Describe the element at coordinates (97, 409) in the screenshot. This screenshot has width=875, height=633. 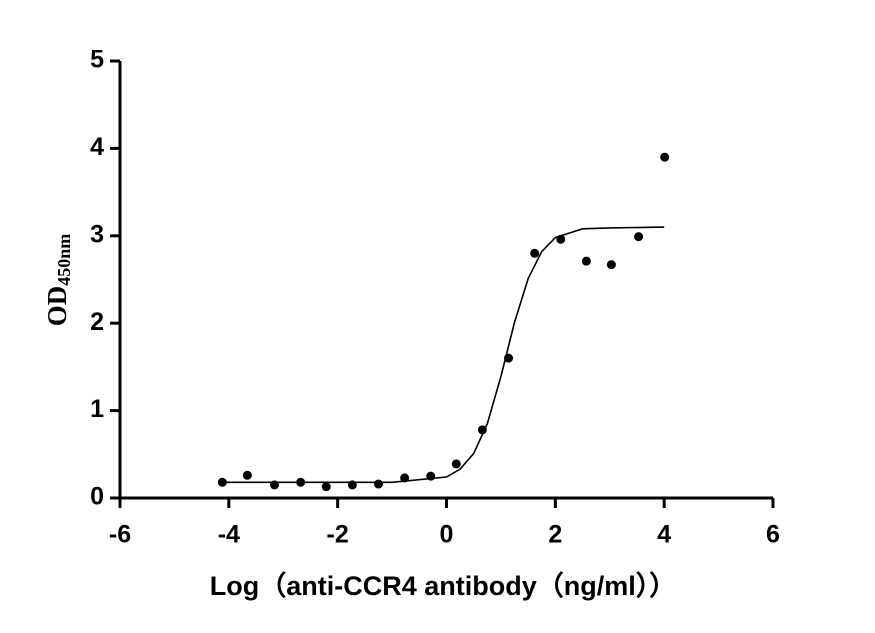
I see `y-tick-label: 1` at that location.